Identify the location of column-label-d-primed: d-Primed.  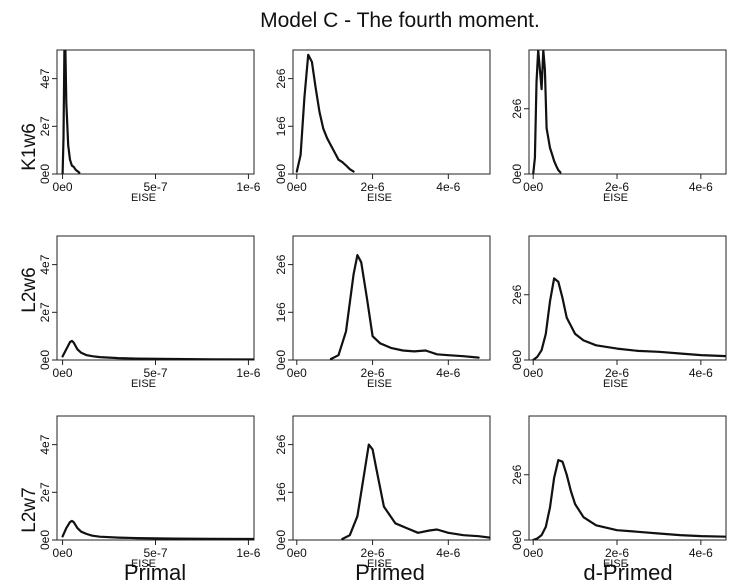
(627, 572).